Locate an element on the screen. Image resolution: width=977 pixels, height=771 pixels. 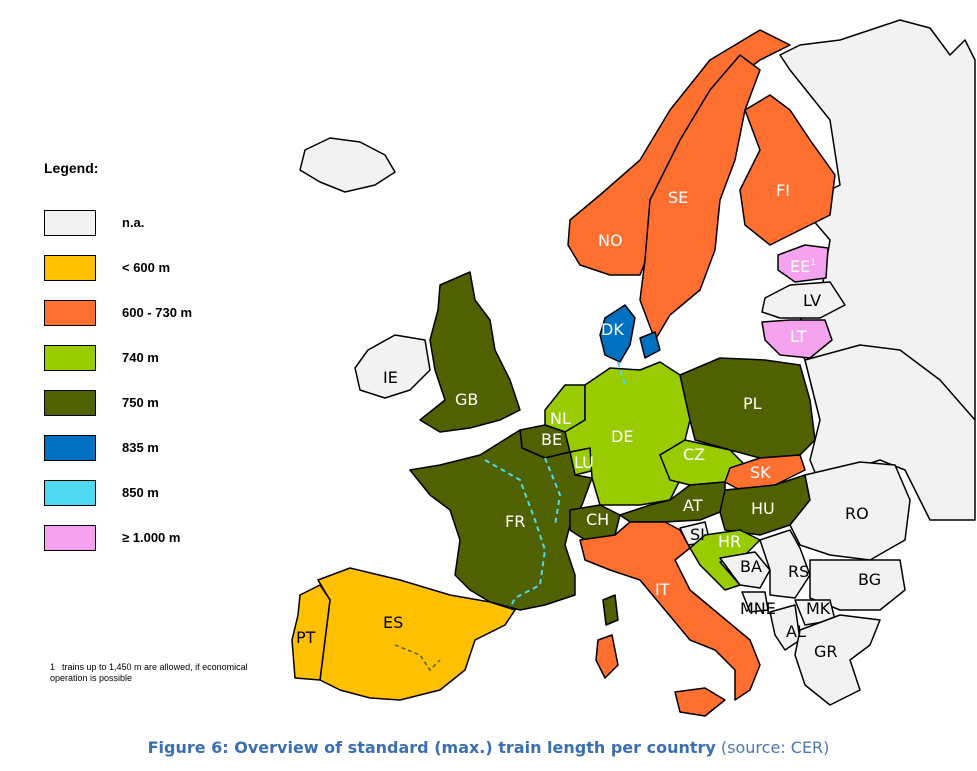
country-dk is located at coordinates (617, 333).